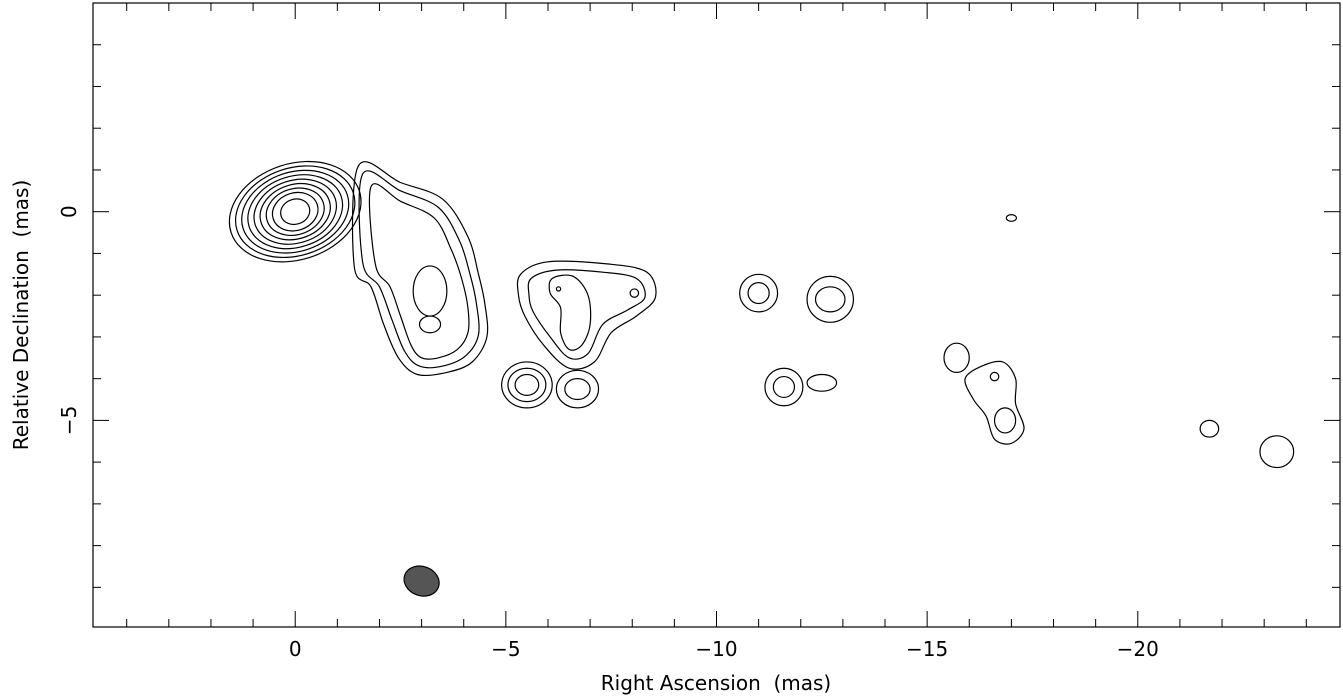  What do you see at coordinates (634, 293) in the screenshot?
I see `contour-jet-knot-d` at bounding box center [634, 293].